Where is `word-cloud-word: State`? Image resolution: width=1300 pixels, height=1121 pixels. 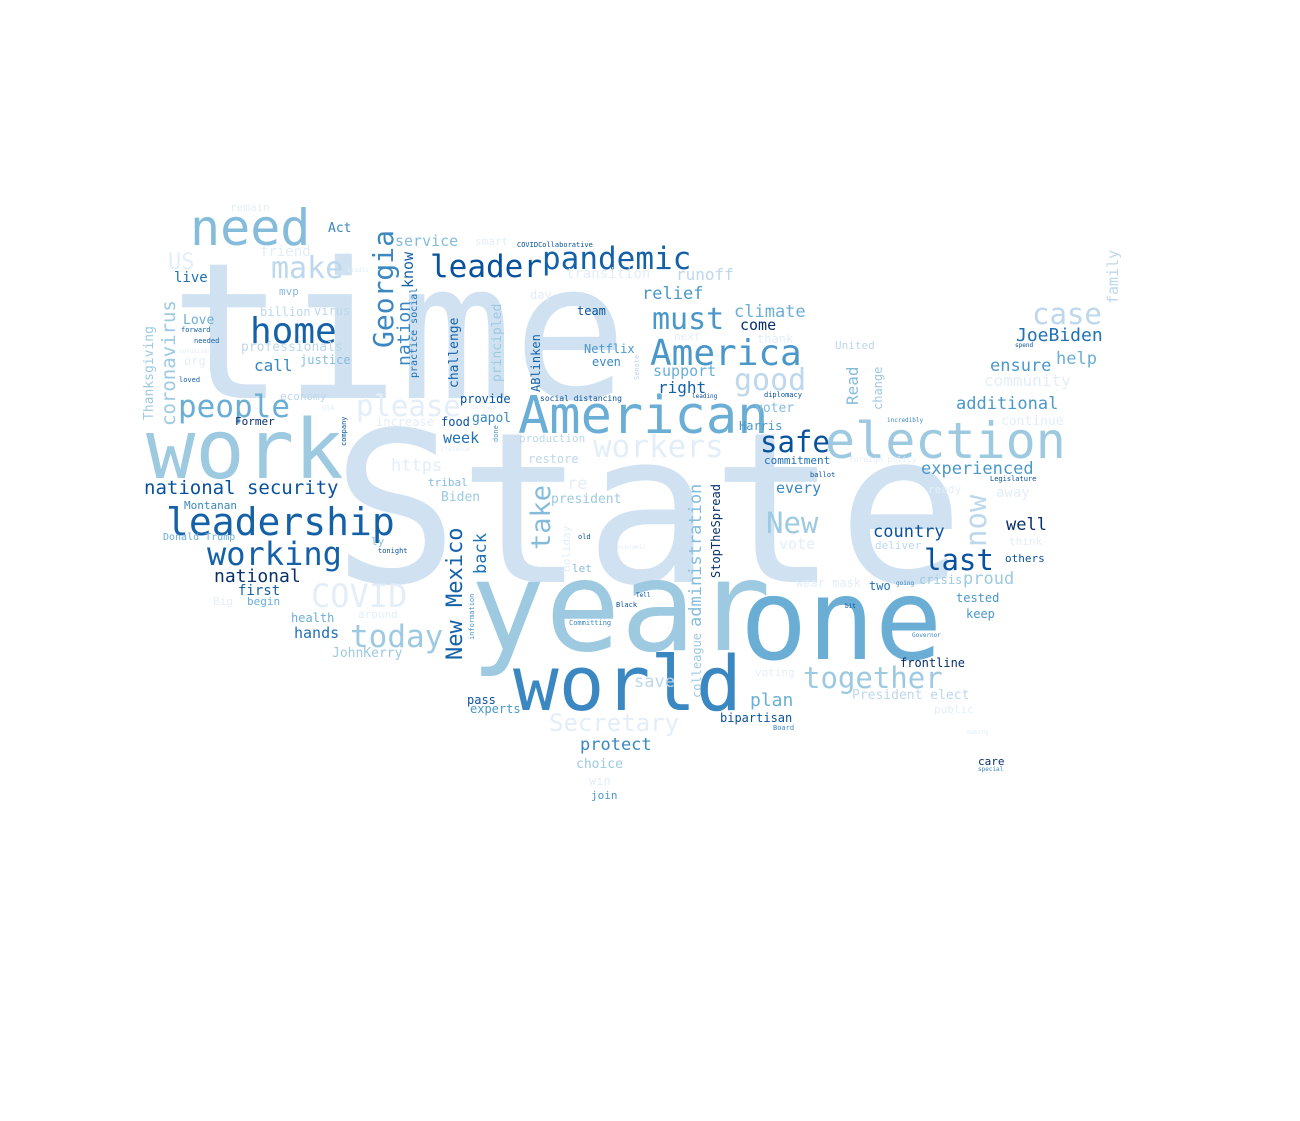 word-cloud-word: State is located at coordinates (648, 509).